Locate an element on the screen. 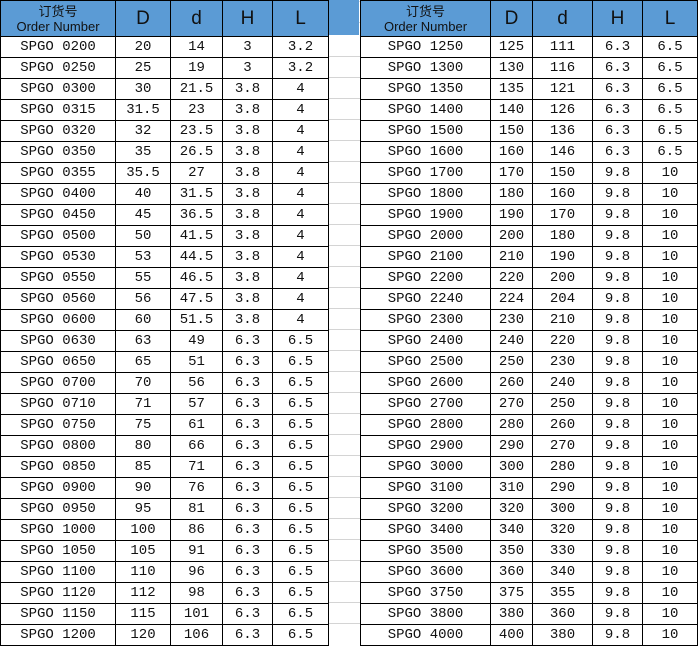  table-row: SPGO 0850 85 71 6.3 6.5 is located at coordinates (164, 467).